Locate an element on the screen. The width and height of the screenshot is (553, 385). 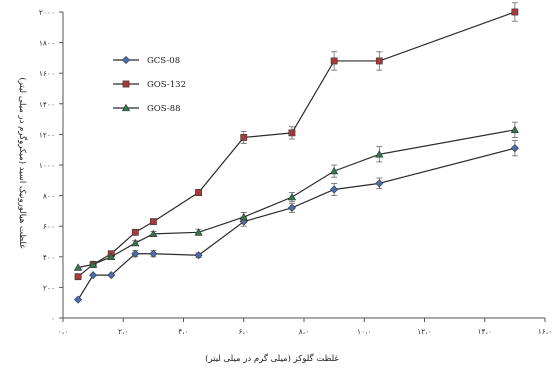
legend: GCS-08 GOS-132 GOS-88 is located at coordinates (149, 84).